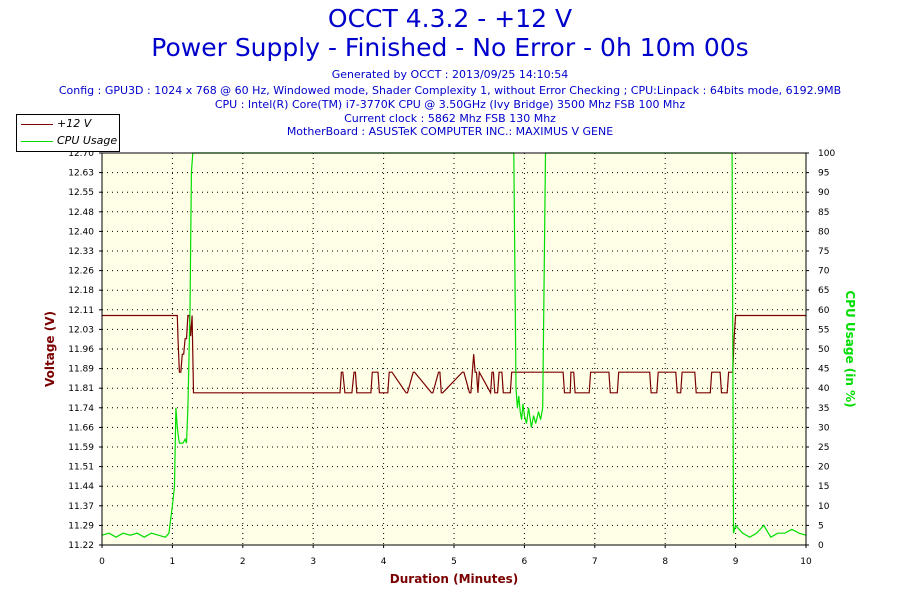 The image size is (900, 600). Describe the element at coordinates (81, 448) in the screenshot. I see `y-tick-label: 11.59` at that location.